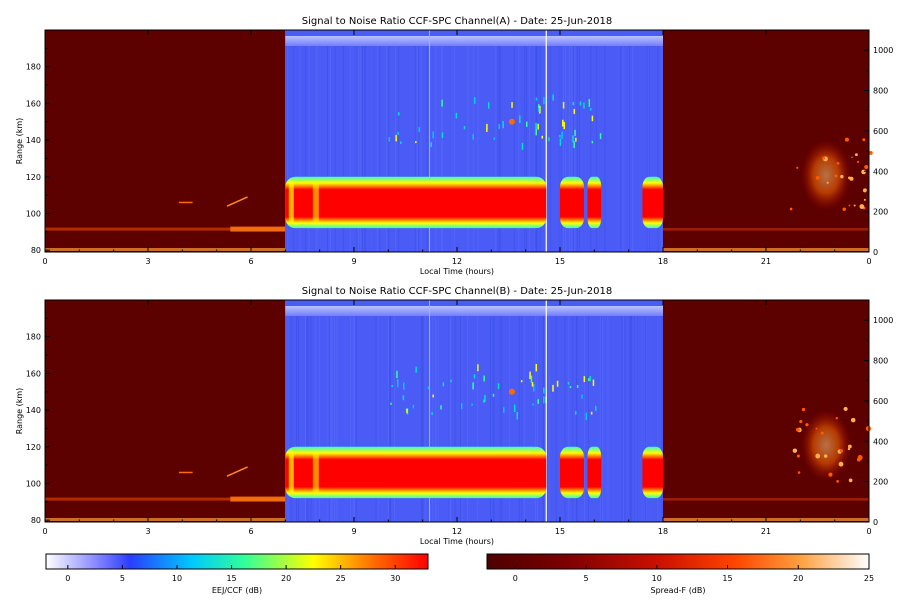 This screenshot has width=900, height=600. Describe the element at coordinates (680, 574) in the screenshot. I see `colorbar-spread-f: 0 5 10 15 20 25 Spread-F (dB)` at that location.